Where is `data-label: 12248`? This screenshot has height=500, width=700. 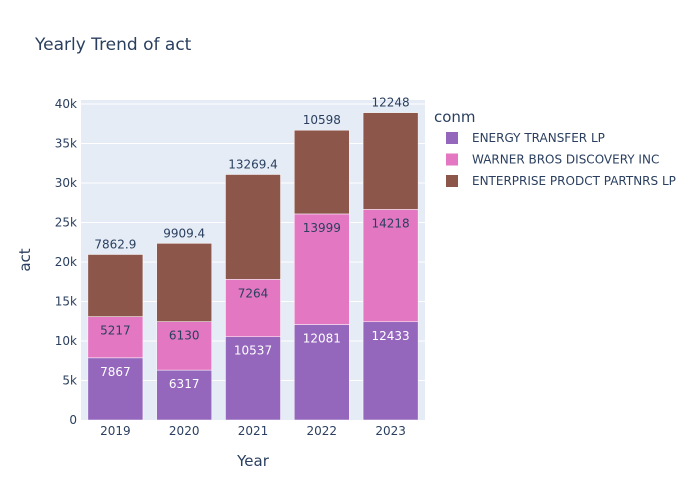
data-label: 12248 is located at coordinates (391, 103).